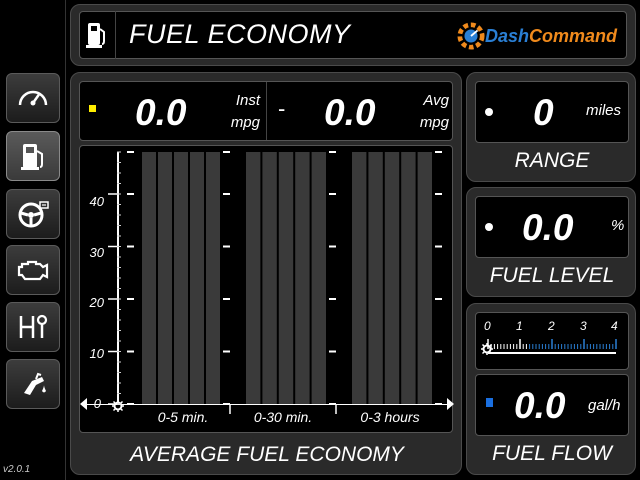 This screenshot has height=480, width=640. Describe the element at coordinates (604, 405) in the screenshot. I see `fuel-flow-unit: gal/h` at that location.